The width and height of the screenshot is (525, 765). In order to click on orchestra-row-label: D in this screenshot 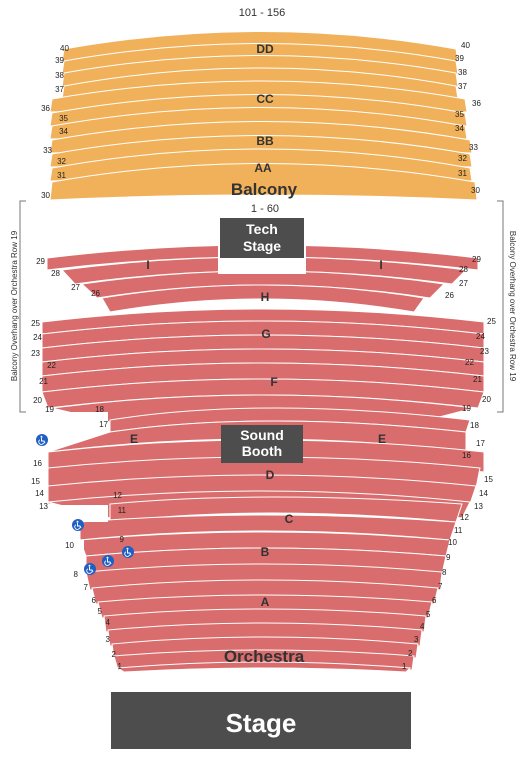, I will do `click(270, 475)`.